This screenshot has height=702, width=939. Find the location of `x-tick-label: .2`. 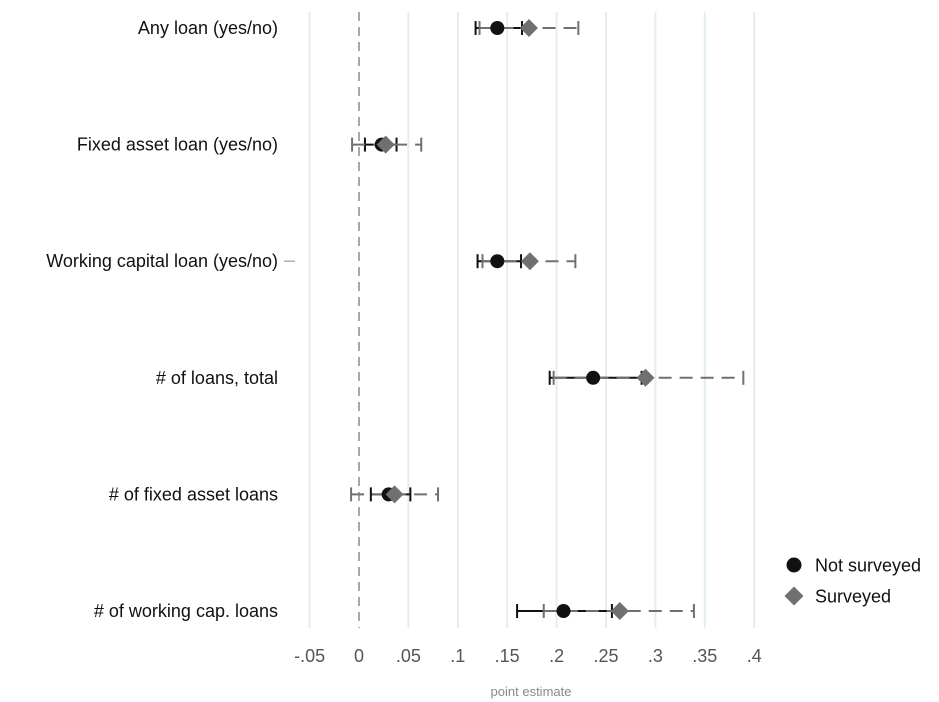

x-tick-label: .2 is located at coordinates (556, 656).